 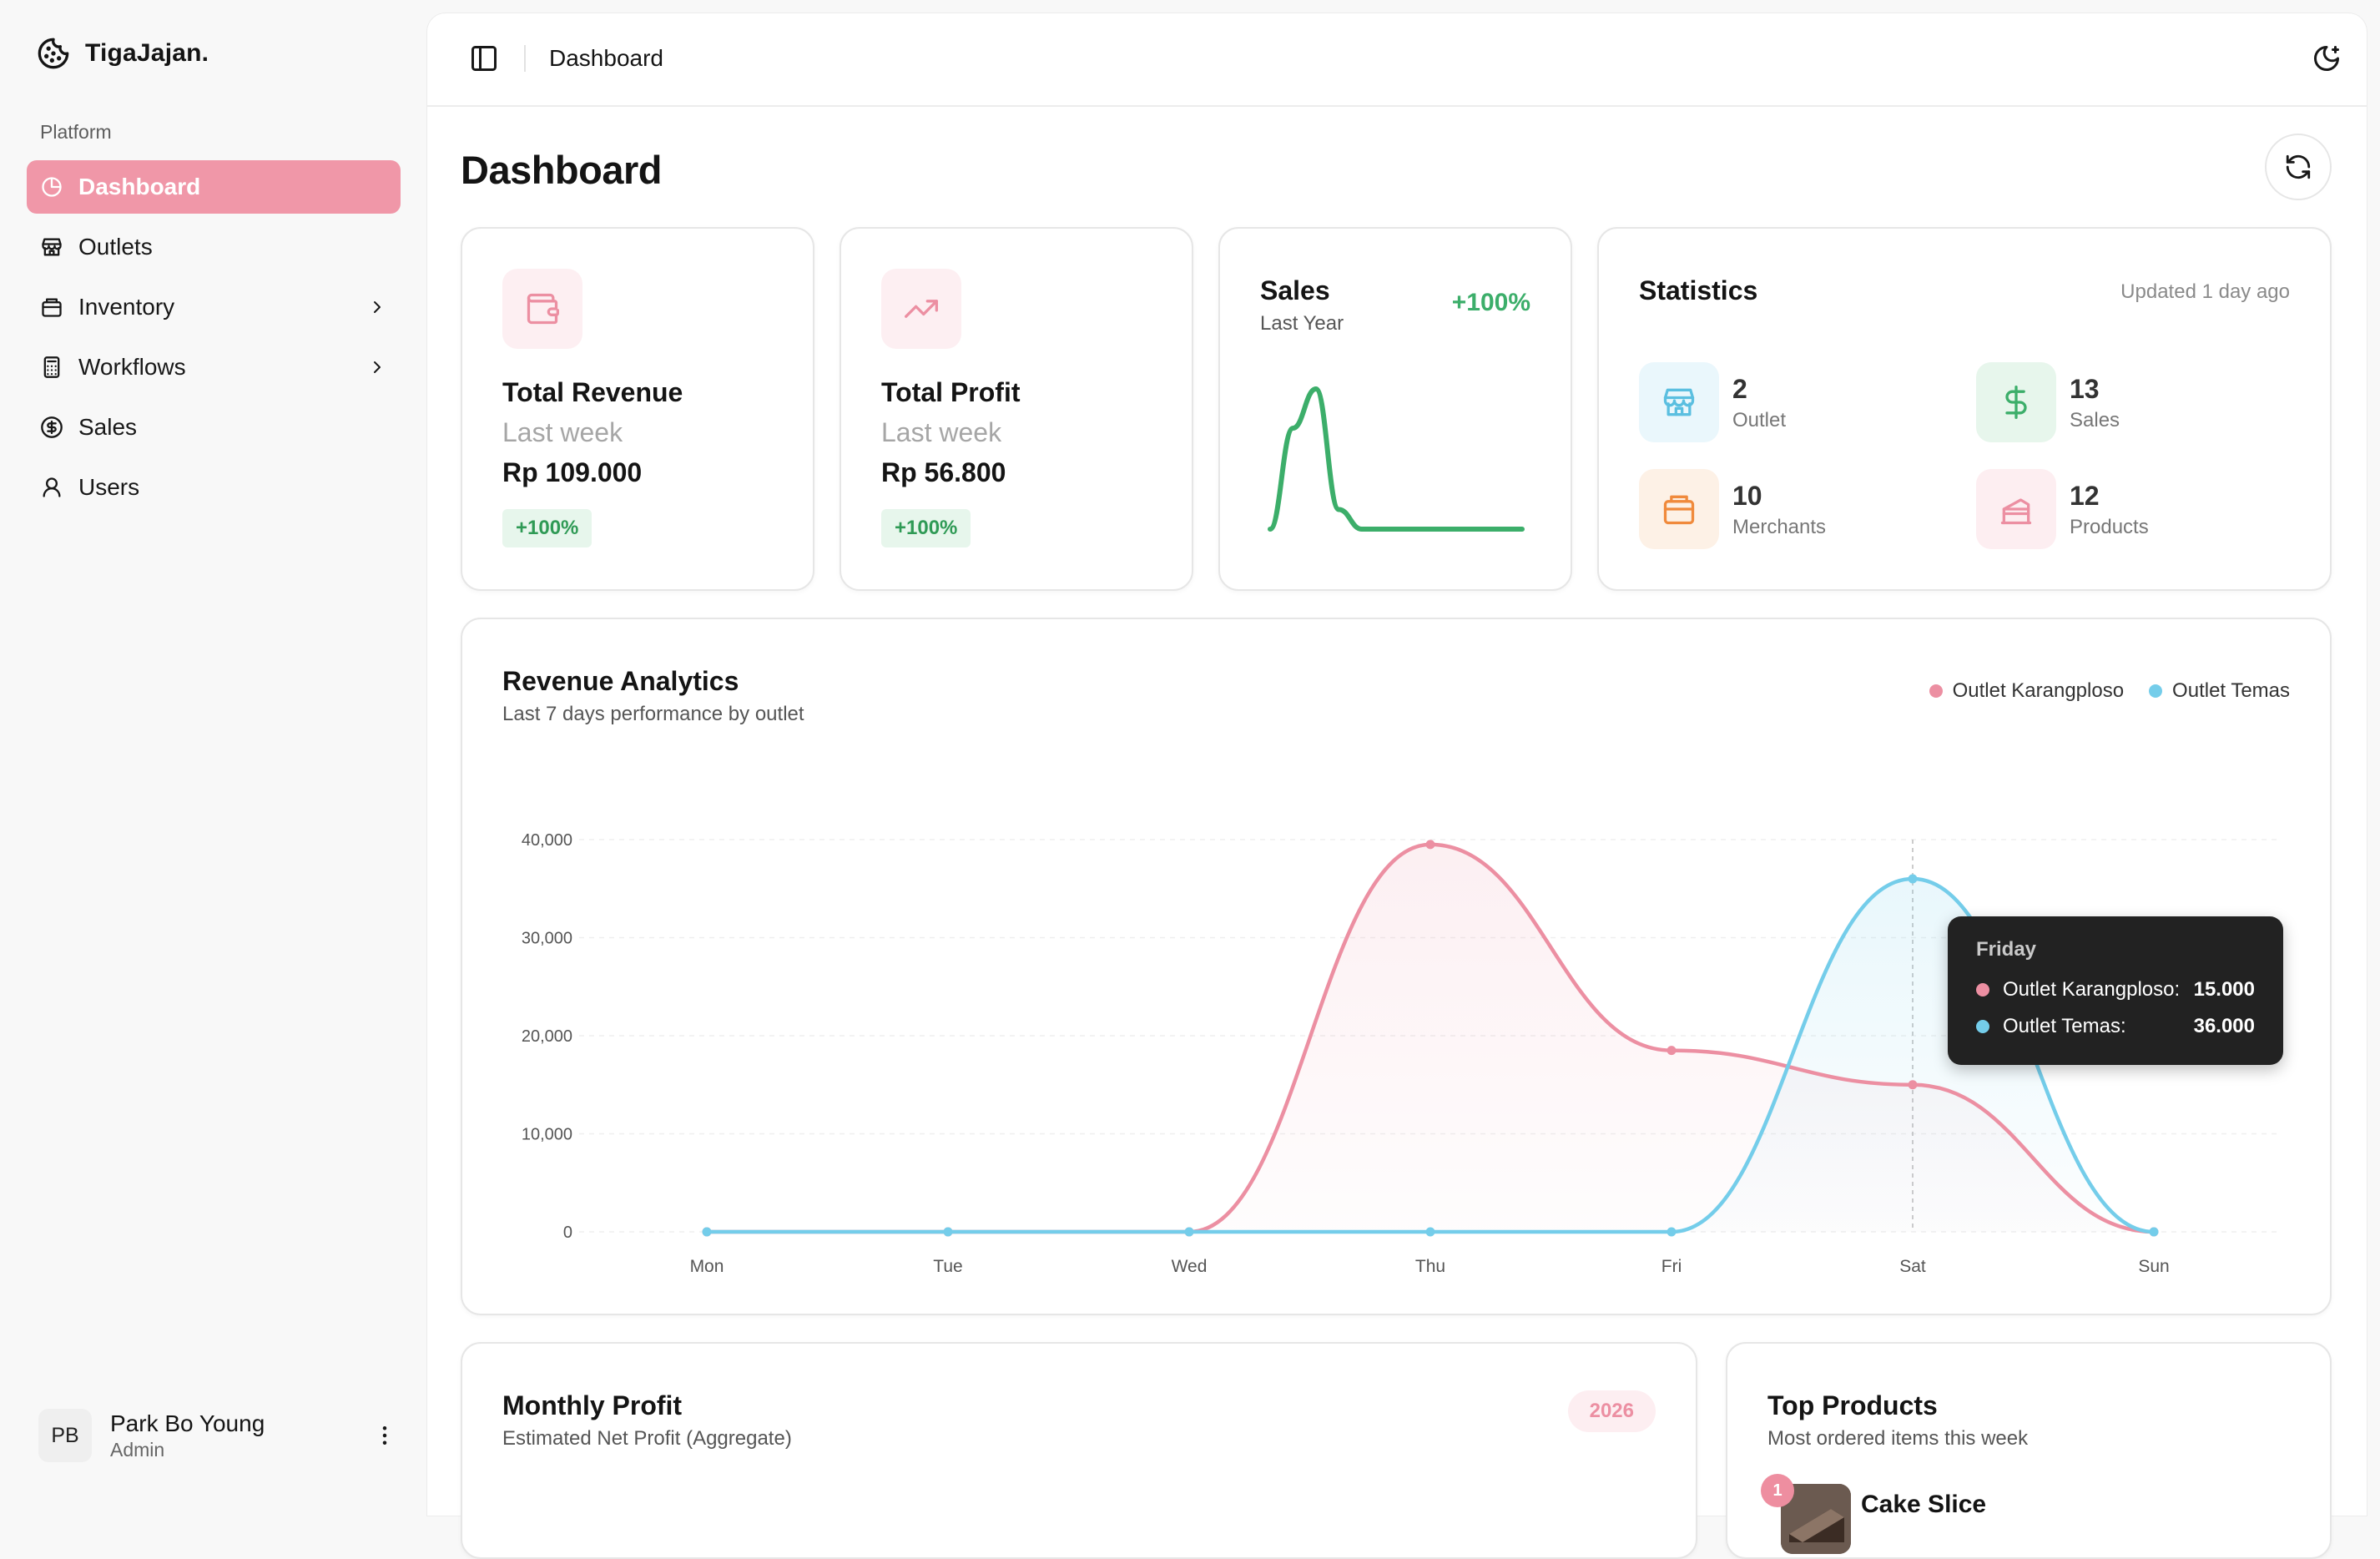 I want to click on page-title: Dashboard, so click(x=562, y=170).